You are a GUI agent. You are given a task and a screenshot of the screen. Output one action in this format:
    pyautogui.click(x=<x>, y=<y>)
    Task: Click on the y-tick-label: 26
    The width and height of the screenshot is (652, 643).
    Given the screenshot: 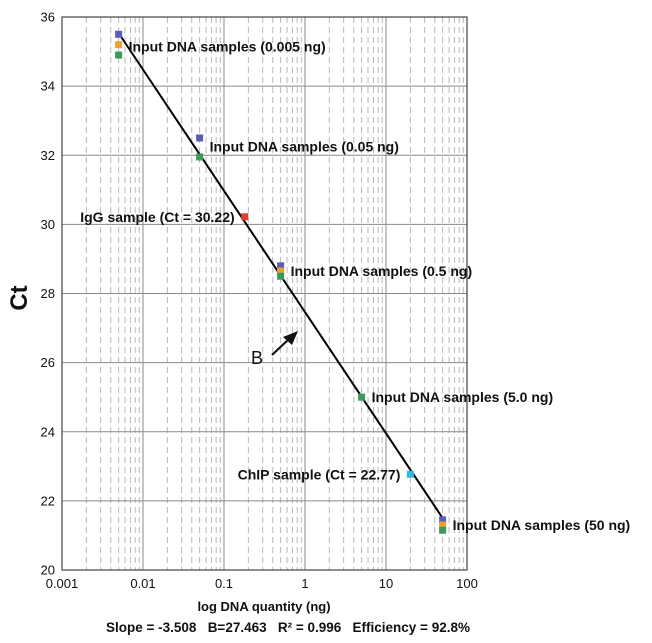 What is the action you would take?
    pyautogui.click(x=48, y=362)
    